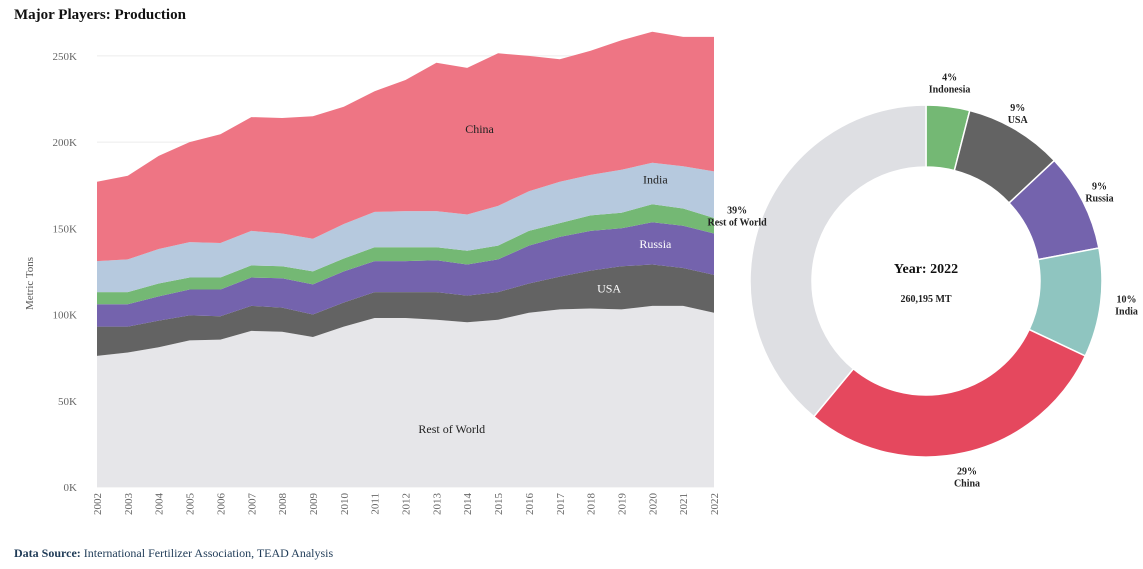  I want to click on x-tick-label: 2005, so click(191, 504).